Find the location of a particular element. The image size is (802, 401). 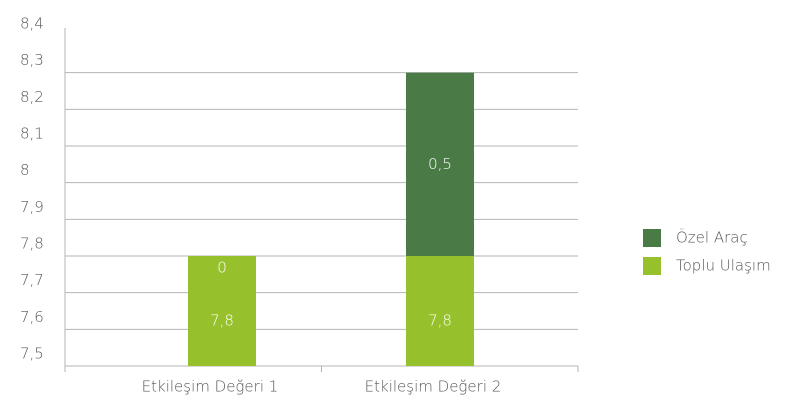

y-tick-label: 8,2 is located at coordinates (32, 97).